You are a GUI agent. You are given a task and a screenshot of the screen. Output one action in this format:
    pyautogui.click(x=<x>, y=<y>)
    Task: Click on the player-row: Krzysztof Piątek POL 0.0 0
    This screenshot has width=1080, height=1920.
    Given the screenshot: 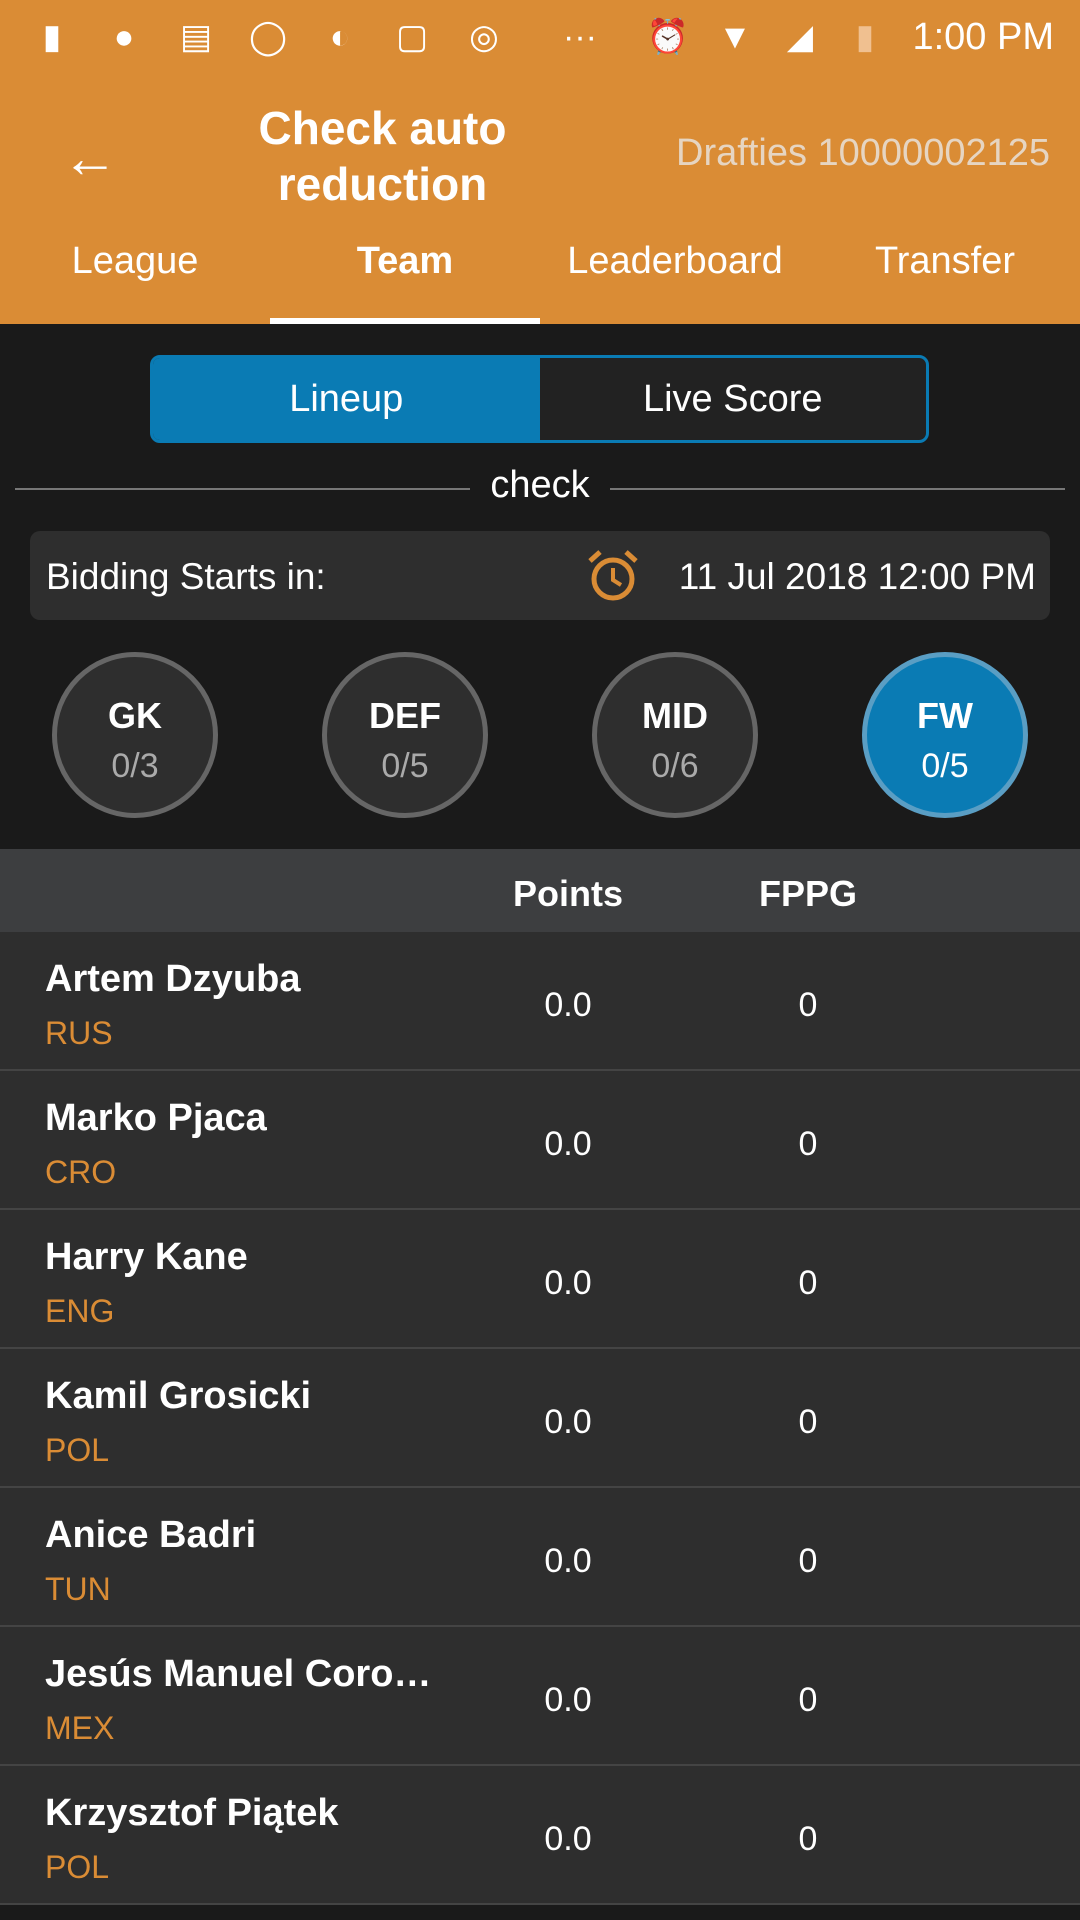 What is the action you would take?
    pyautogui.click(x=540, y=1835)
    